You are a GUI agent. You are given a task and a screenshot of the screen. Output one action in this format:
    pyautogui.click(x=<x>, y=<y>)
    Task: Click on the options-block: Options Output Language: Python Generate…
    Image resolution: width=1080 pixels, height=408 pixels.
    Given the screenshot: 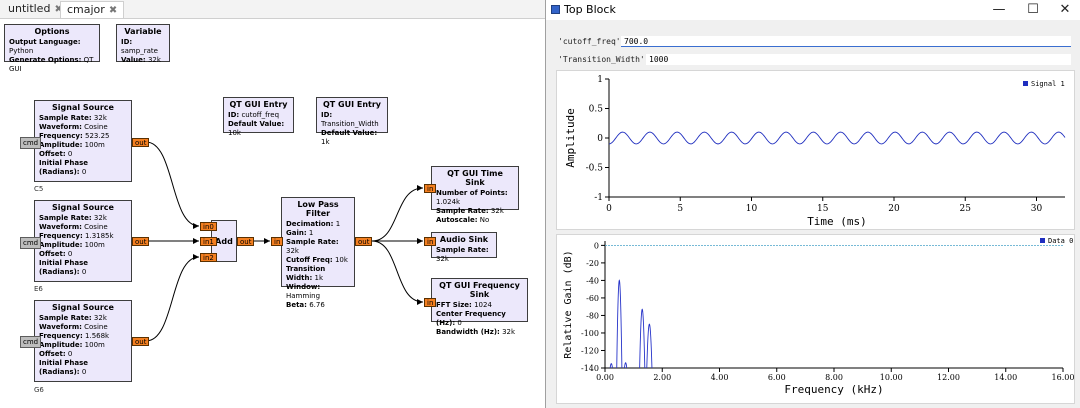 What is the action you would take?
    pyautogui.click(x=52, y=48)
    